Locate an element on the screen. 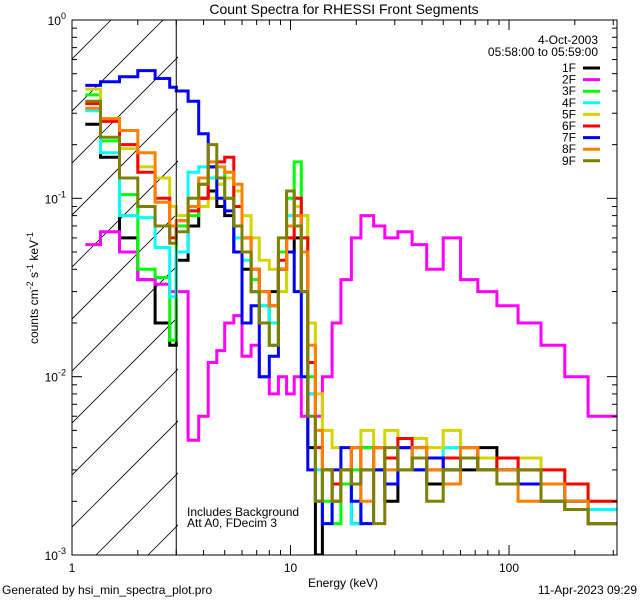 The height and width of the screenshot is (600, 640). footer-generated-by: Generated by hsi_min_spectra_plot.pro is located at coordinates (107, 590).